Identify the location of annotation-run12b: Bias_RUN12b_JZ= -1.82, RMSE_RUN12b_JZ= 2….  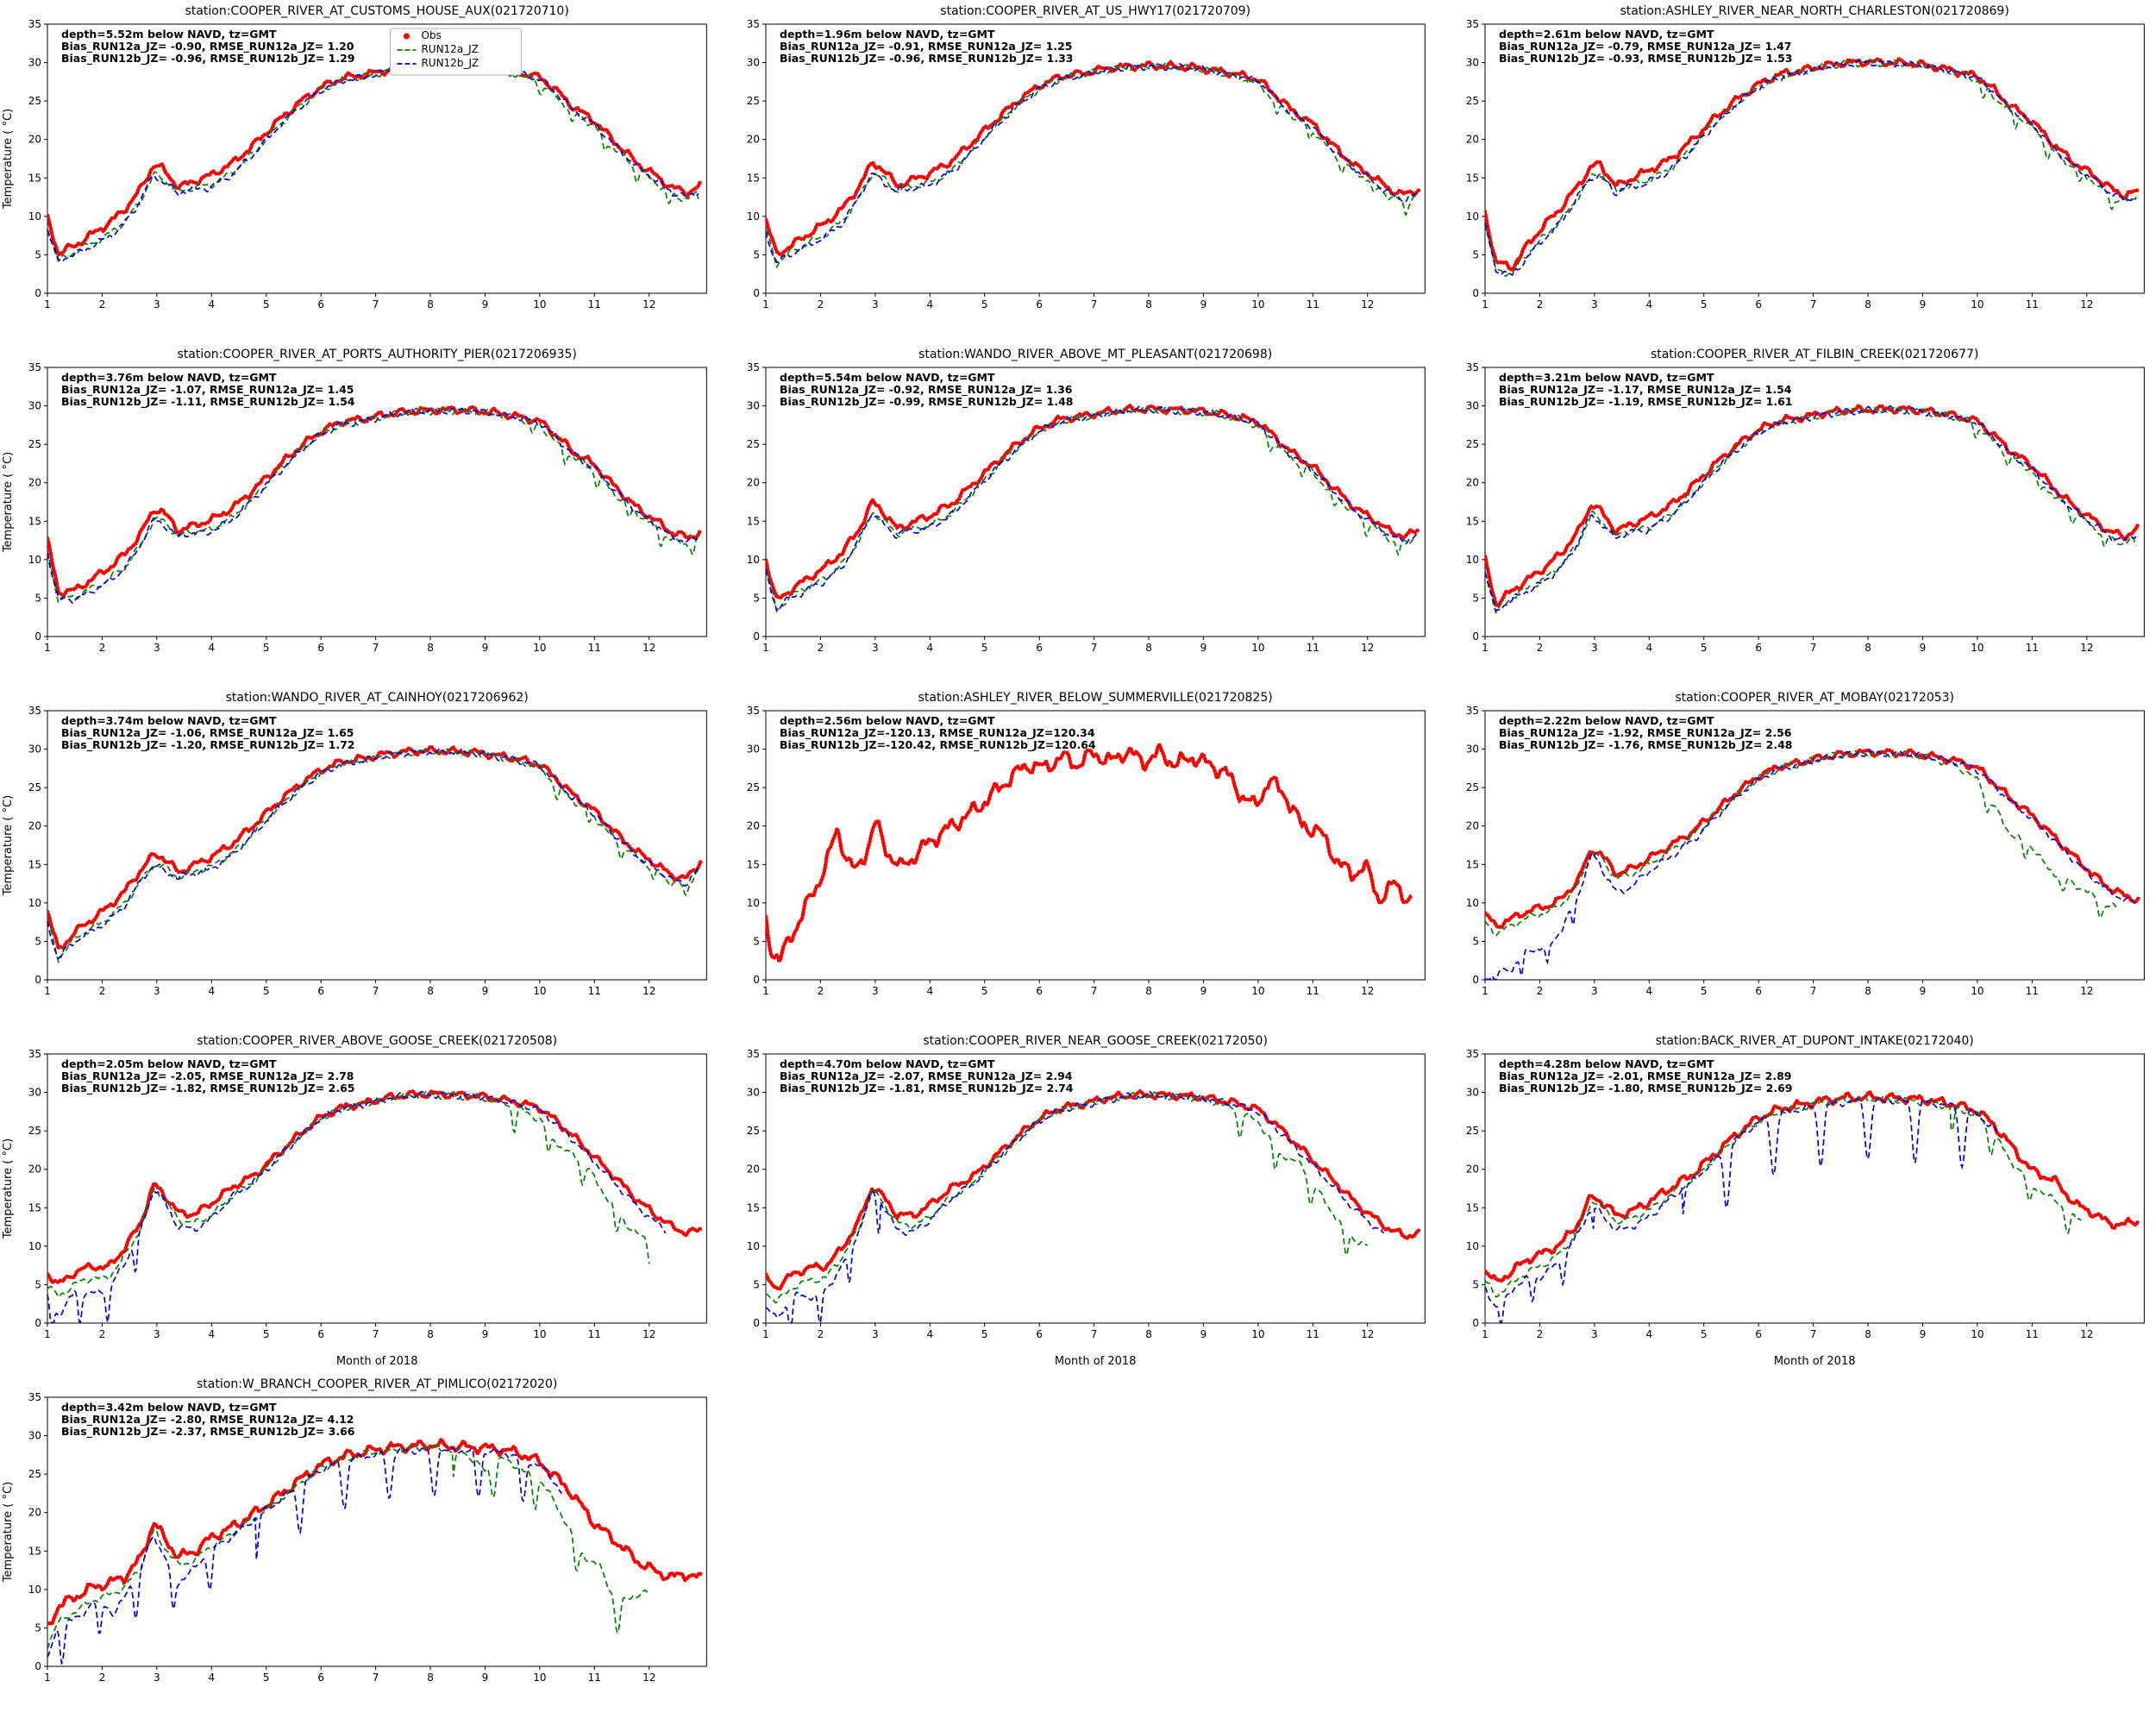
(208, 1089).